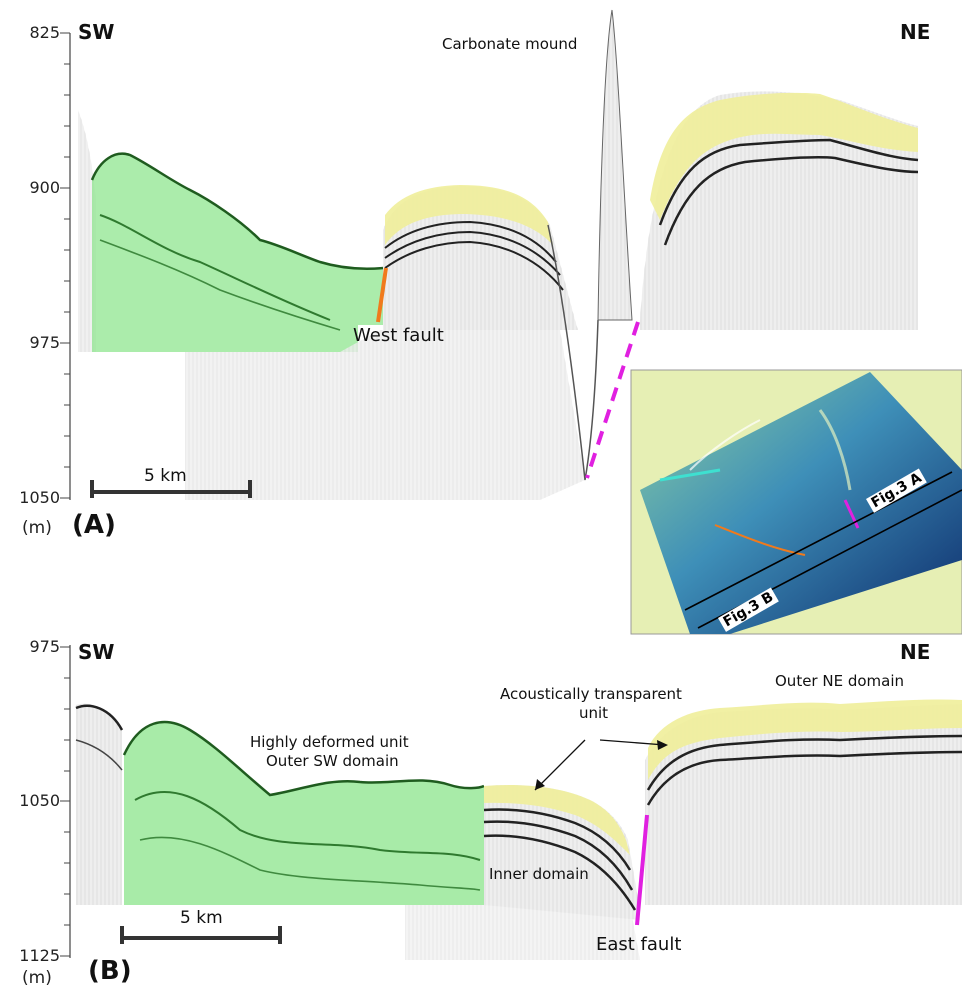 This screenshot has height=993, width=962. I want to click on yellow-unit-a1, so click(469, 215).